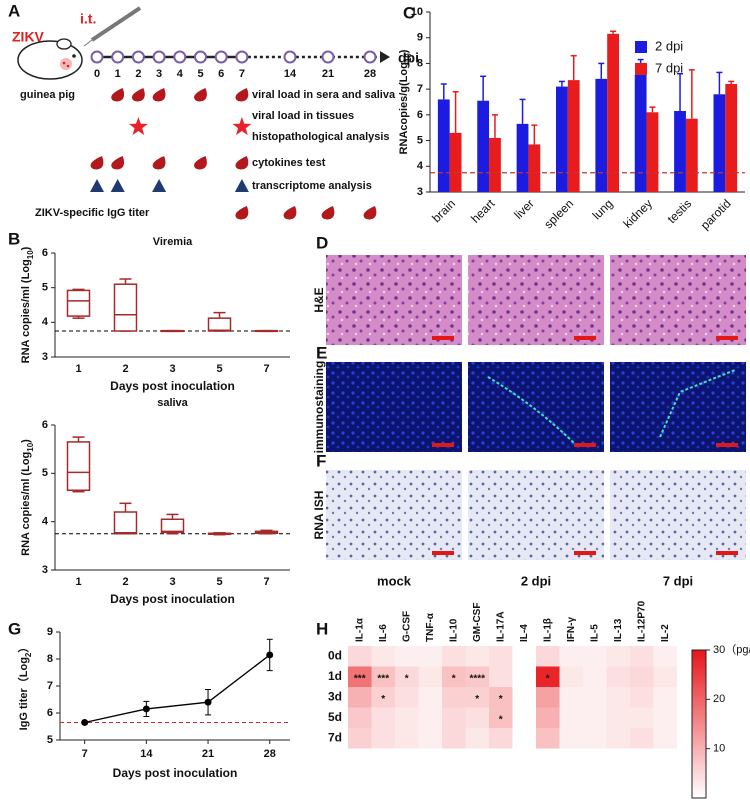 The image size is (750, 805). I want to click on schedule-label: viral load in sera and saliva, so click(324, 95).